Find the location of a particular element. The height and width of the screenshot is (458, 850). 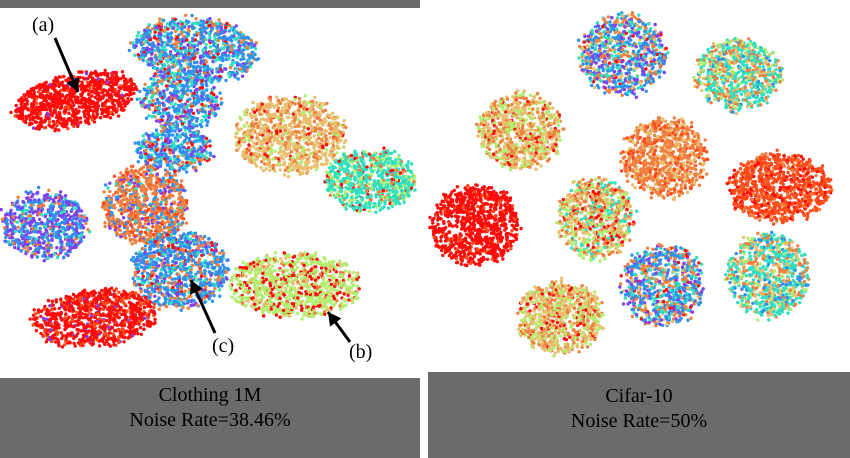

arrow-a is located at coordinates (66, 65).